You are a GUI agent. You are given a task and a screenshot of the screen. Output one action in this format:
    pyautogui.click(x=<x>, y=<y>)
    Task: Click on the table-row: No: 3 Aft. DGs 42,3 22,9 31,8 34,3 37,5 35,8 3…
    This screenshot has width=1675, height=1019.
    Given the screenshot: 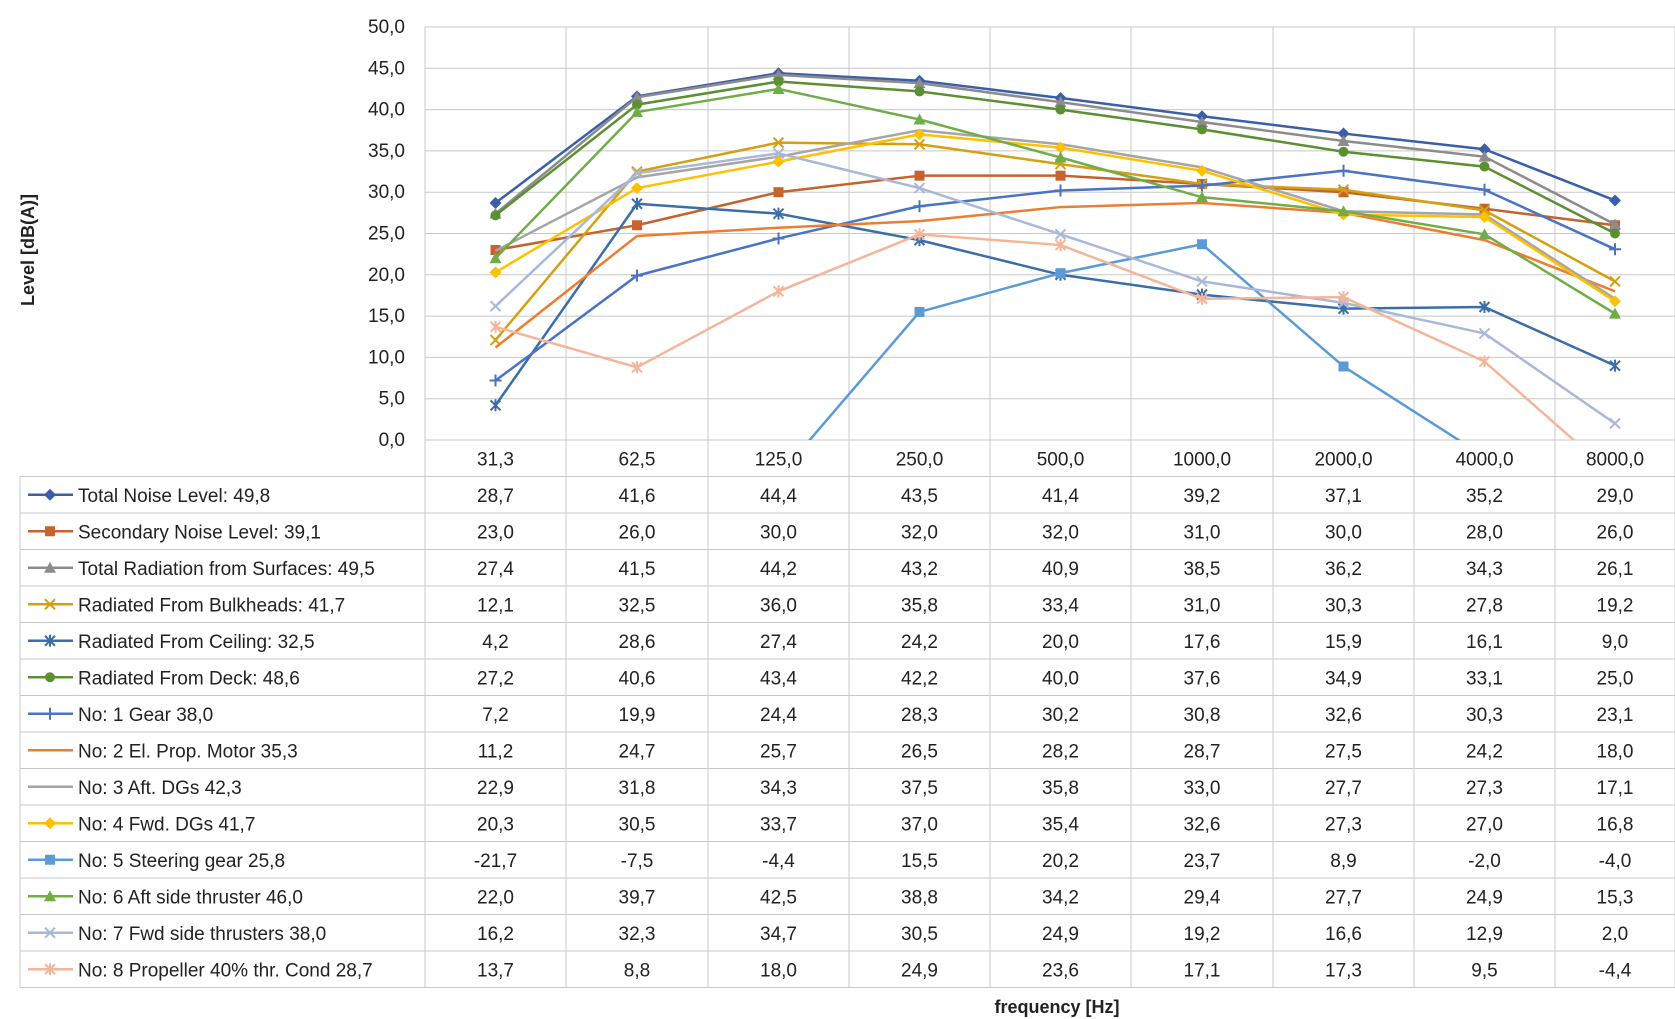 What is the action you would take?
    pyautogui.click(x=830, y=788)
    